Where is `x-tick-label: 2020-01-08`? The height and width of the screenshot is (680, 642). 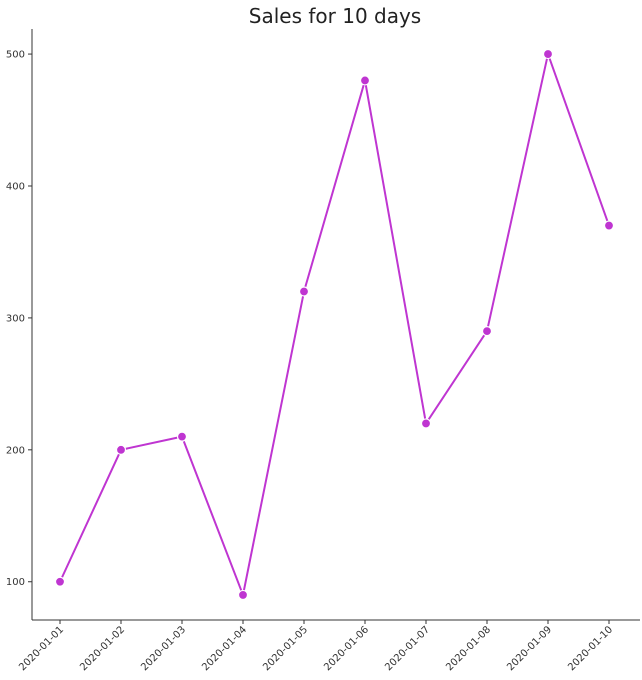
x-tick-label: 2020-01-08 is located at coordinates (468, 648).